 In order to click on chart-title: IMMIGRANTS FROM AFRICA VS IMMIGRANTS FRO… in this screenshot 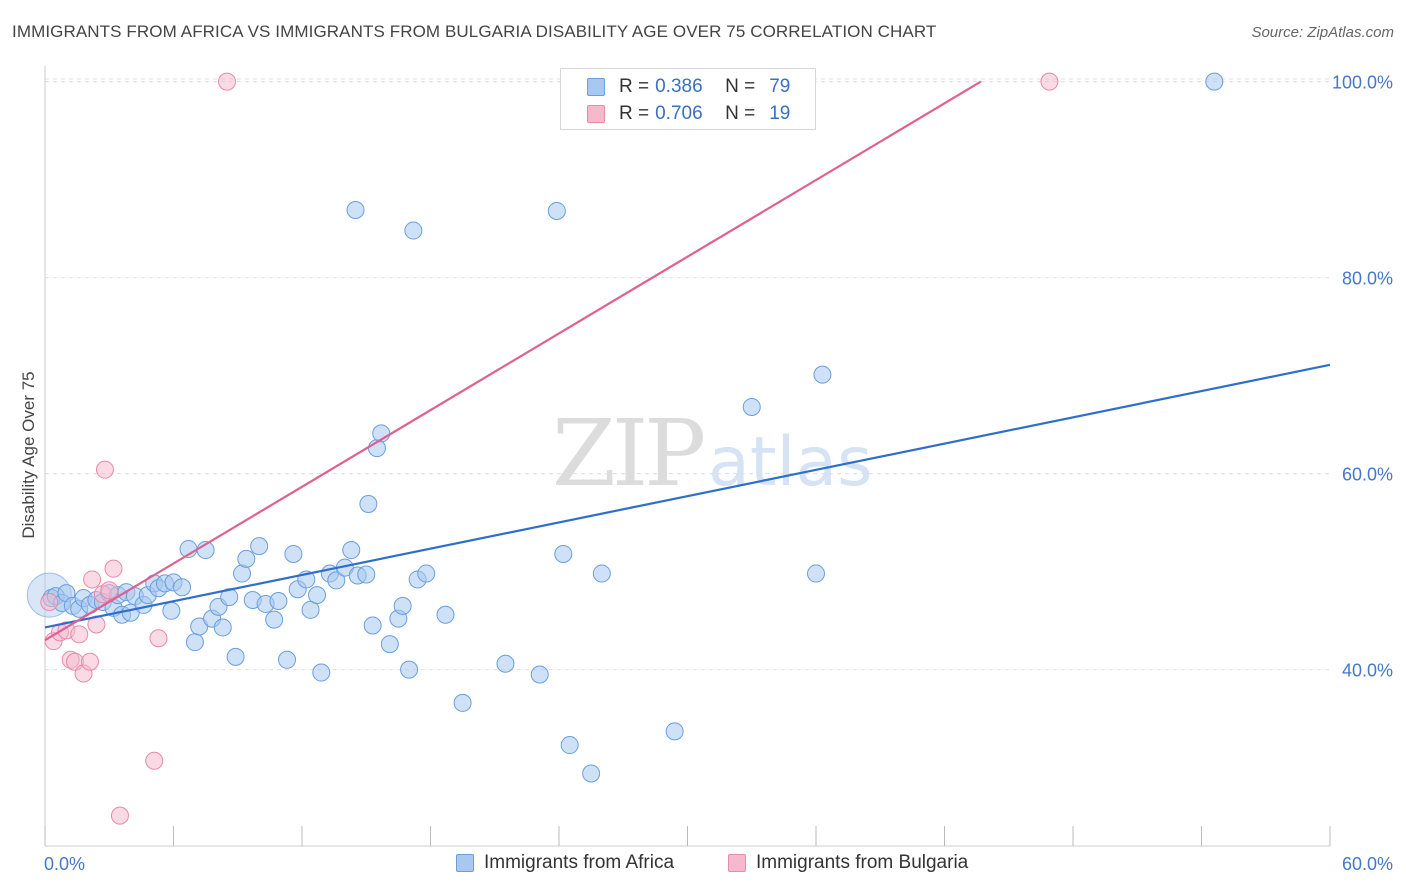, I will do `click(474, 31)`.